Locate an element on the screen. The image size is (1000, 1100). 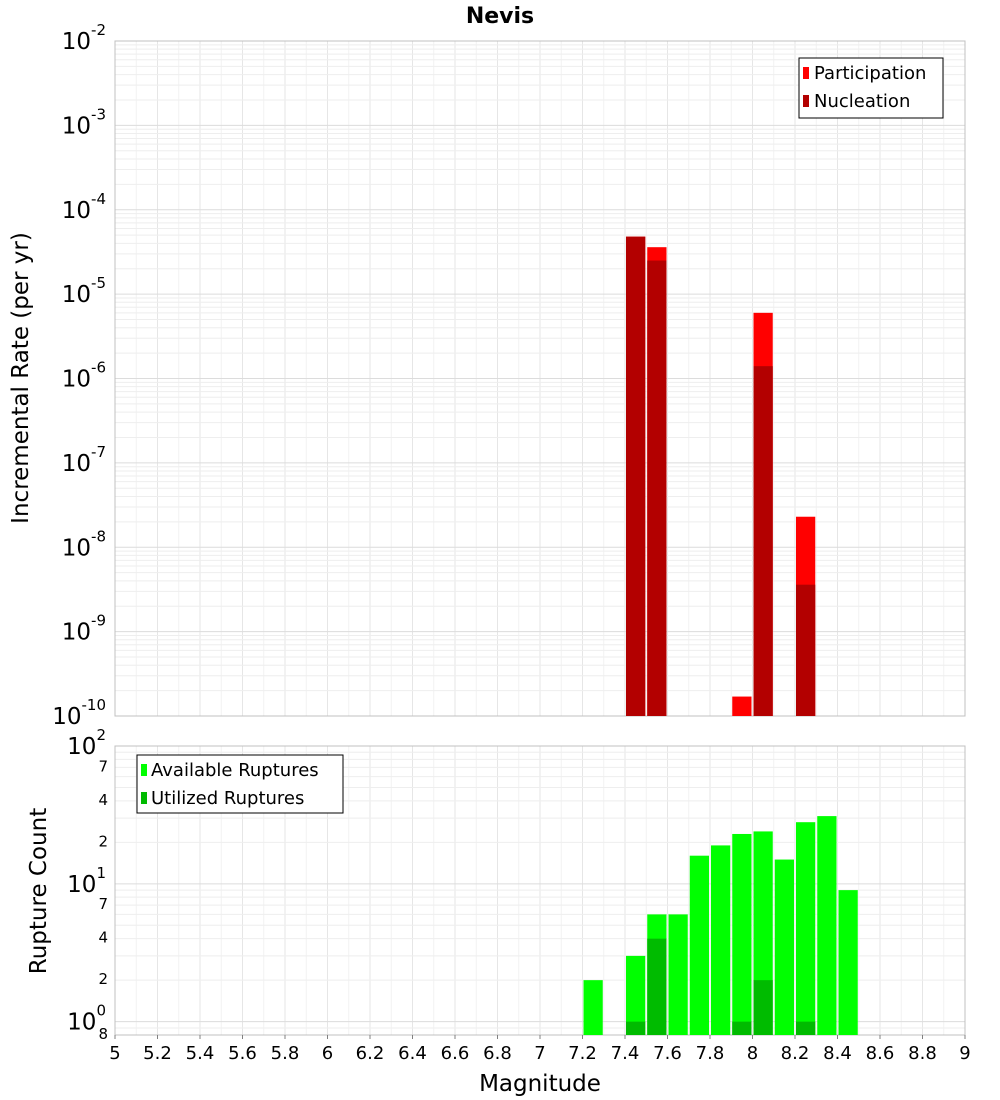
rate-y-tick-label: 10⁻⁹ is located at coordinates (84, 629).